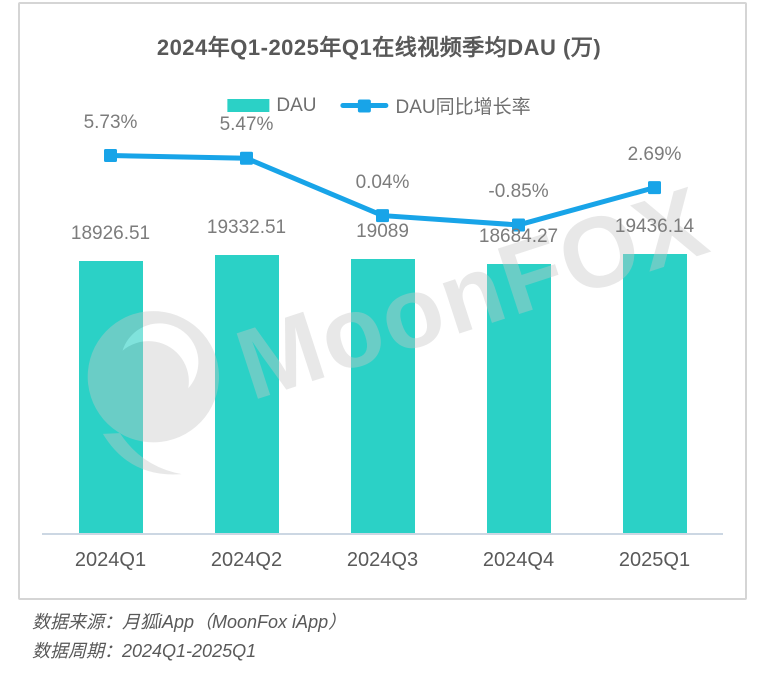  What do you see at coordinates (110, 560) in the screenshot?
I see `x-axis-label-2024Q1: 2024Q1` at bounding box center [110, 560].